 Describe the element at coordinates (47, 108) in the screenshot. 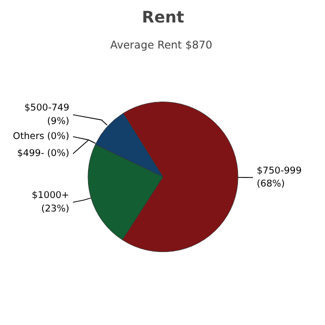

I see `slice-label: $500-749` at that location.